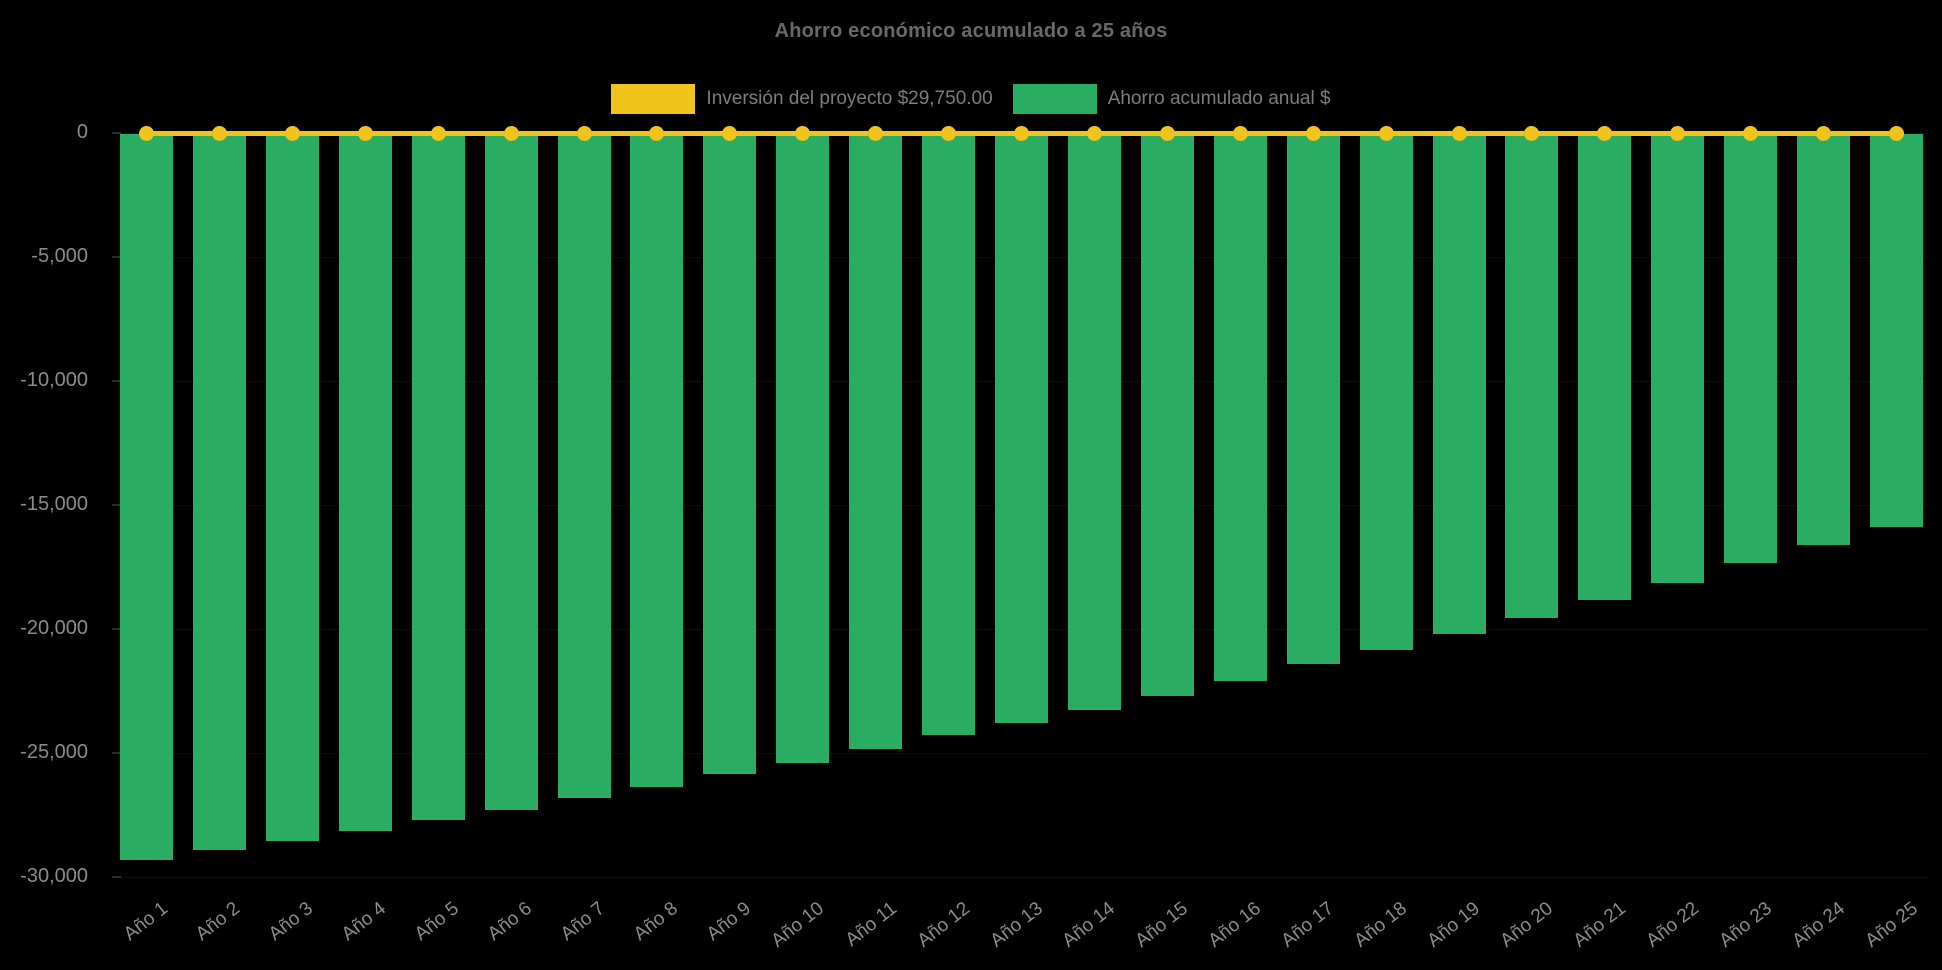 Image resolution: width=1942 pixels, height=970 pixels. I want to click on x-axis-label: Año 17, so click(1308, 925).